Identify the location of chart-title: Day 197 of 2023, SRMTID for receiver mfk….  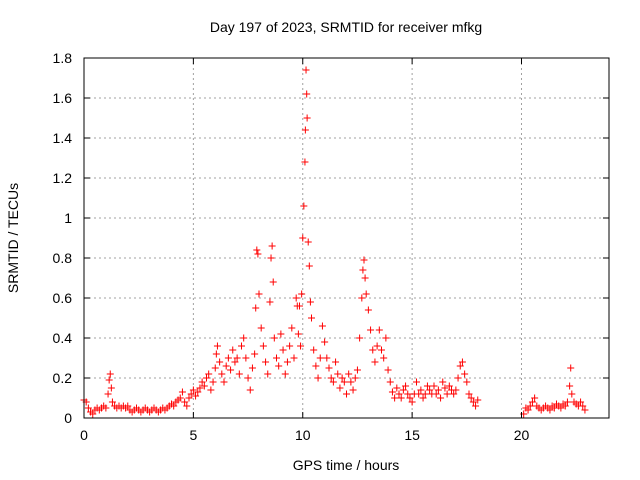
(346, 27).